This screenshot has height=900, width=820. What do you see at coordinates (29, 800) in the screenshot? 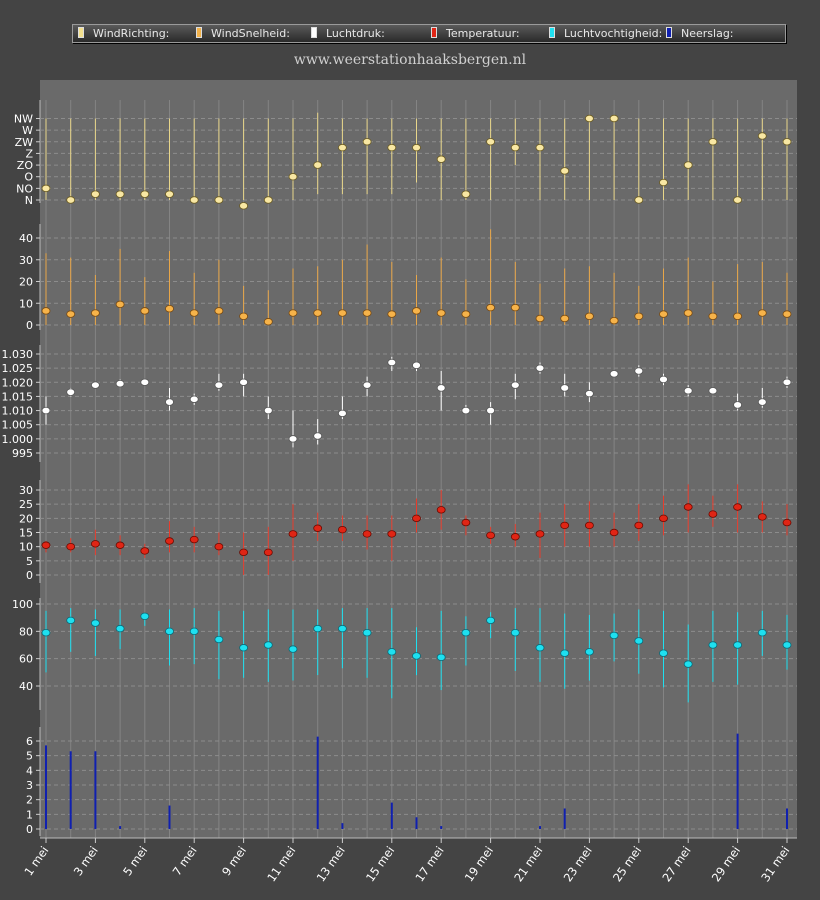
I see `y-tick-label: 2` at bounding box center [29, 800].